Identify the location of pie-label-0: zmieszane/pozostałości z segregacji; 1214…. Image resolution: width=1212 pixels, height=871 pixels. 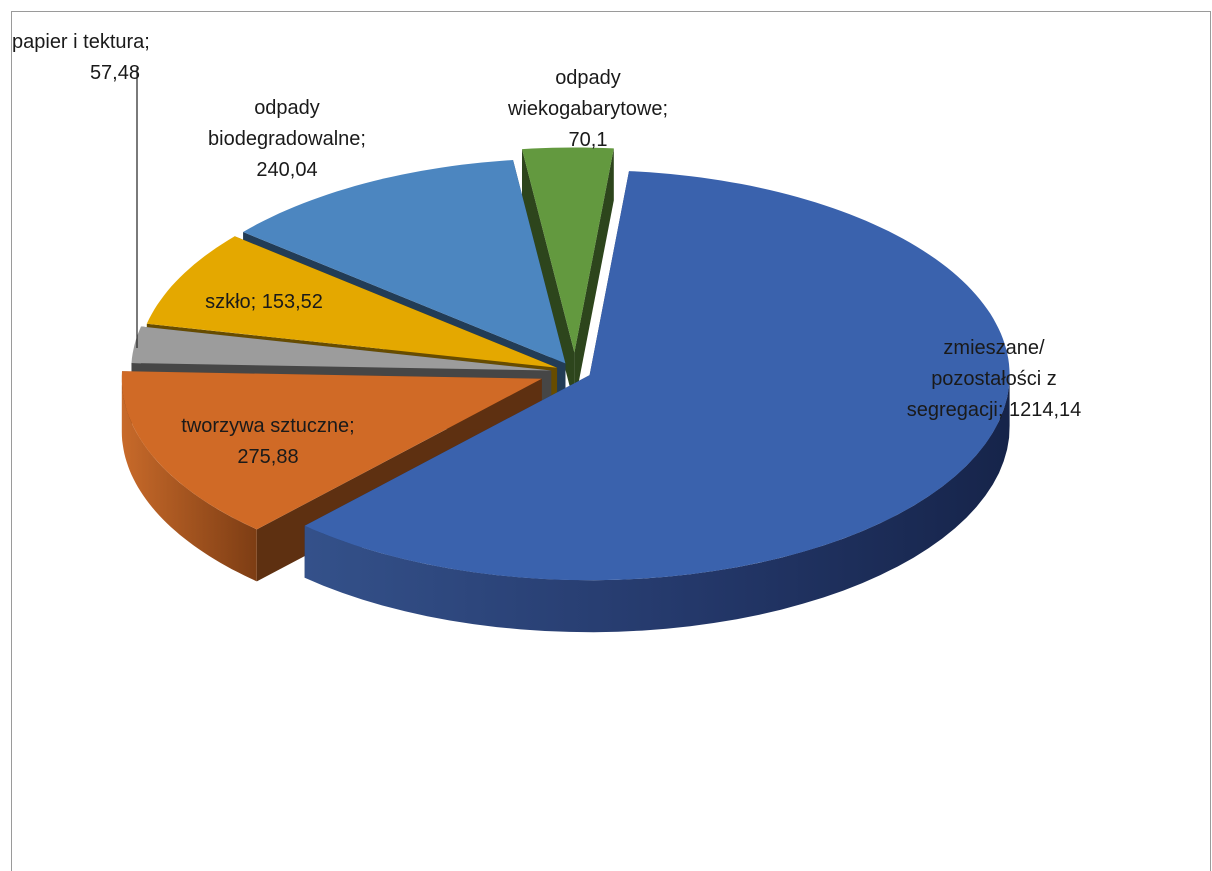
(994, 379).